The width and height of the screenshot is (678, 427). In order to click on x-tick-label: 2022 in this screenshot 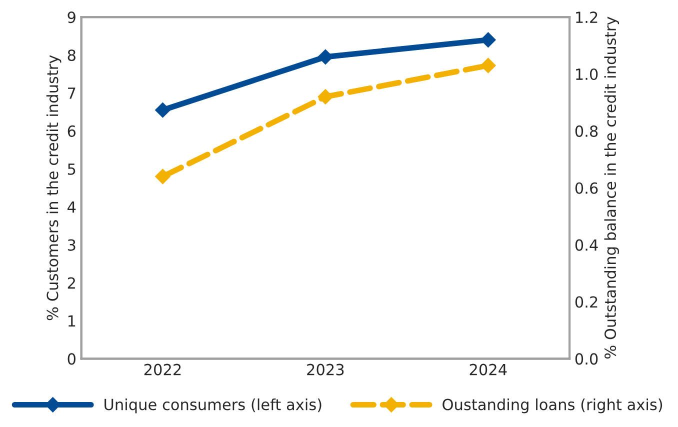, I will do `click(162, 370)`.